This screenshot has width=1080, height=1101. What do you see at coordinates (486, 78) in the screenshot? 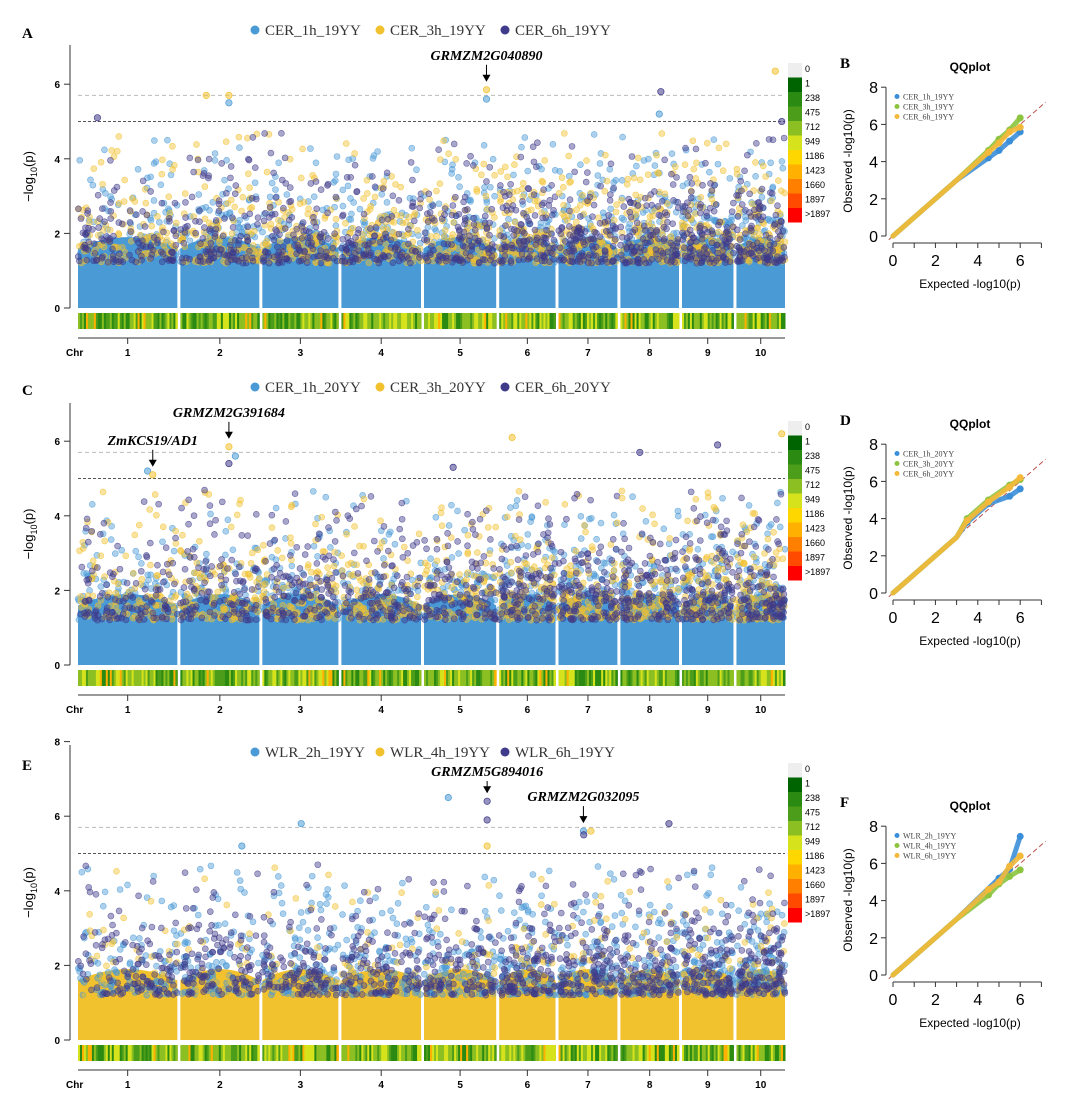
I see `arrow-head-icon` at bounding box center [486, 78].